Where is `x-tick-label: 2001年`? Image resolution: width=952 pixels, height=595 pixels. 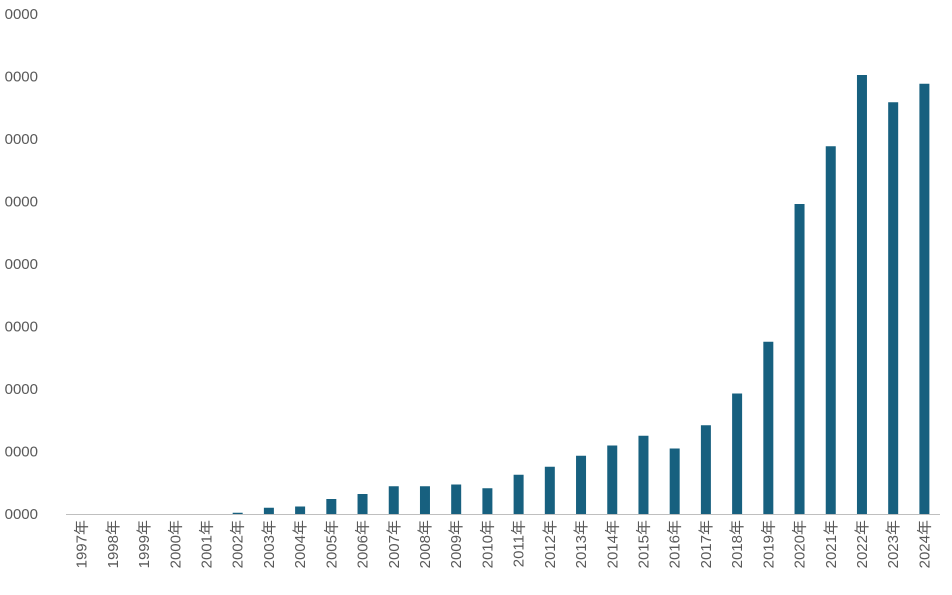 x-tick-label: 2001年 is located at coordinates (206, 544).